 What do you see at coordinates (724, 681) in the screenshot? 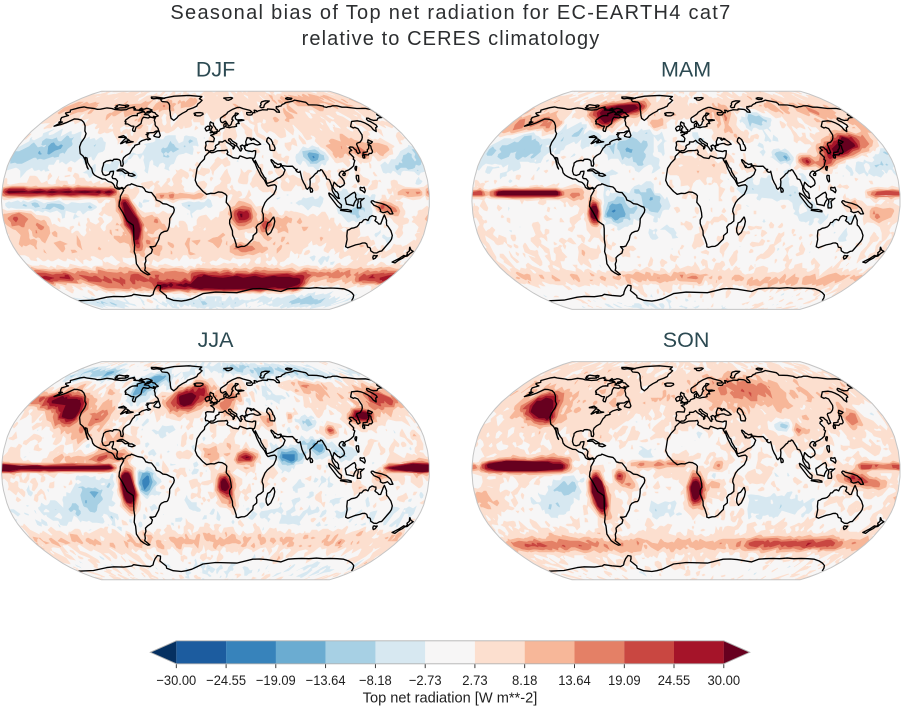
I see `svg-text: 30.00` at bounding box center [724, 681].